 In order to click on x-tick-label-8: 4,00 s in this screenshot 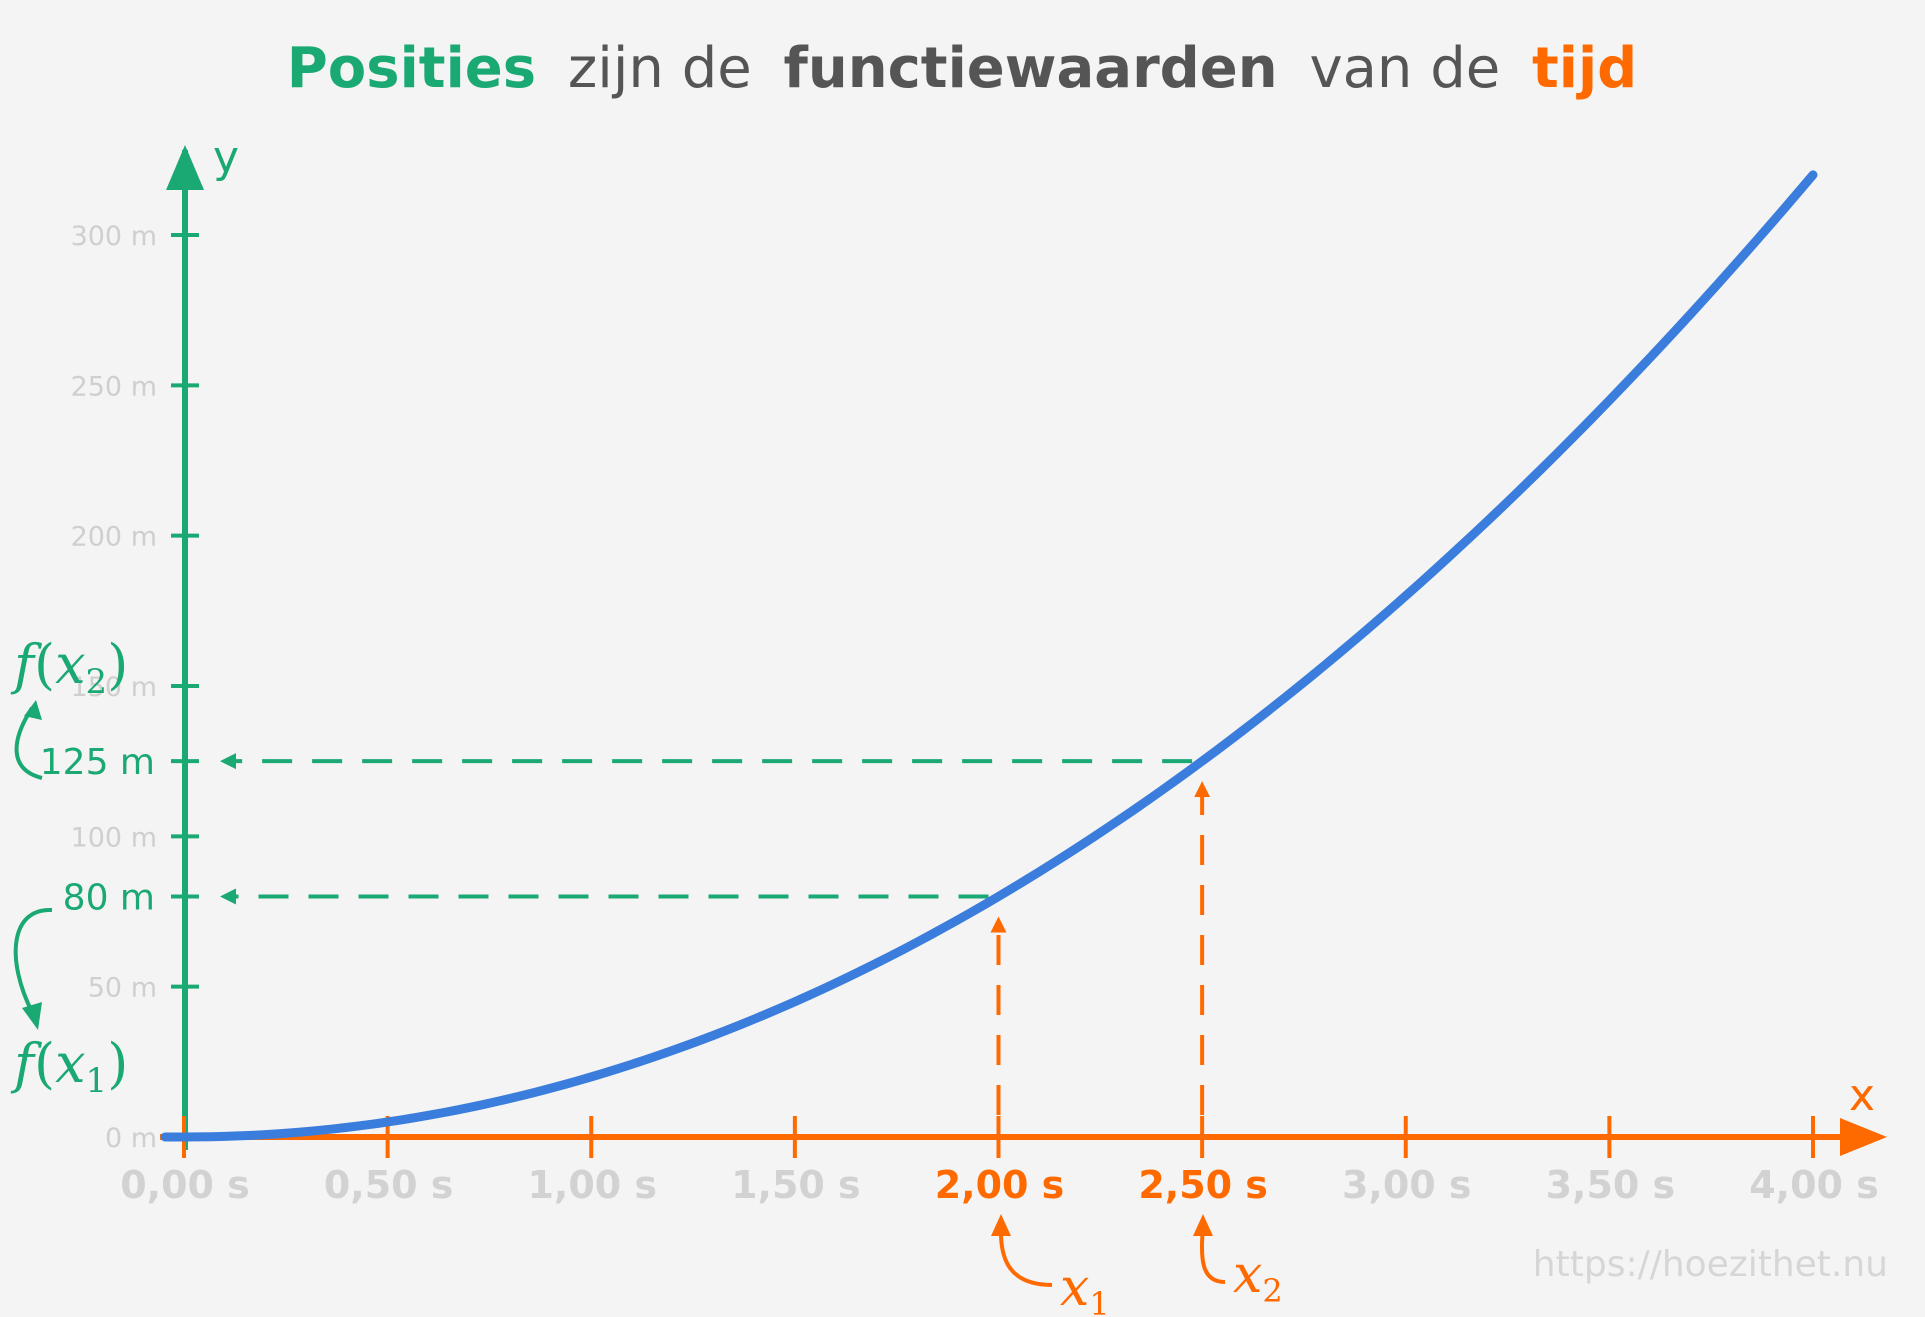, I will do `click(1814, 1185)`.